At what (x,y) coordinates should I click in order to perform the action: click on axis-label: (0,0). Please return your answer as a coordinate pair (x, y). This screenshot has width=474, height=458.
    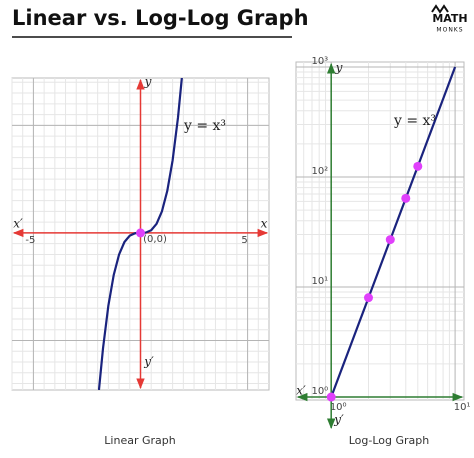
    Looking at the image, I should click on (155, 239).